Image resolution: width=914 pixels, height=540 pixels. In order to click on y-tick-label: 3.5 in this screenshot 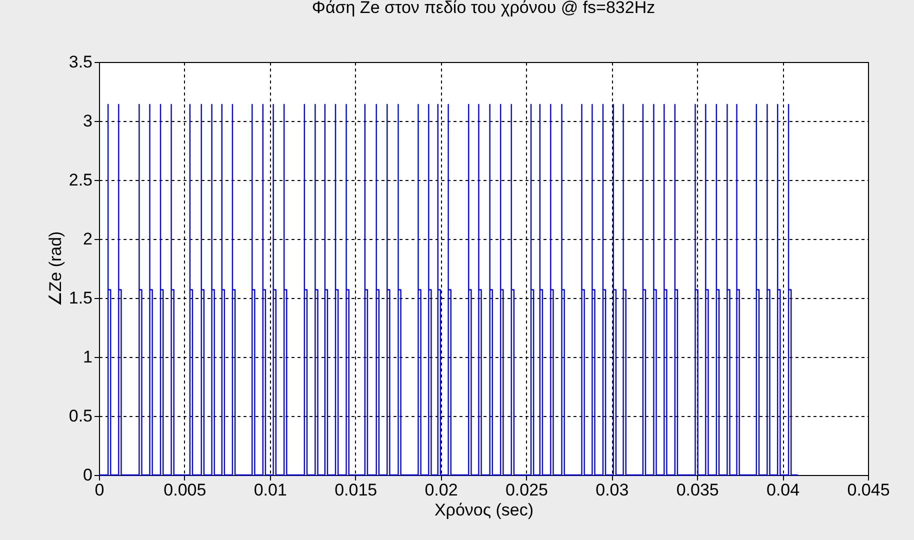, I will do `click(80, 62)`.